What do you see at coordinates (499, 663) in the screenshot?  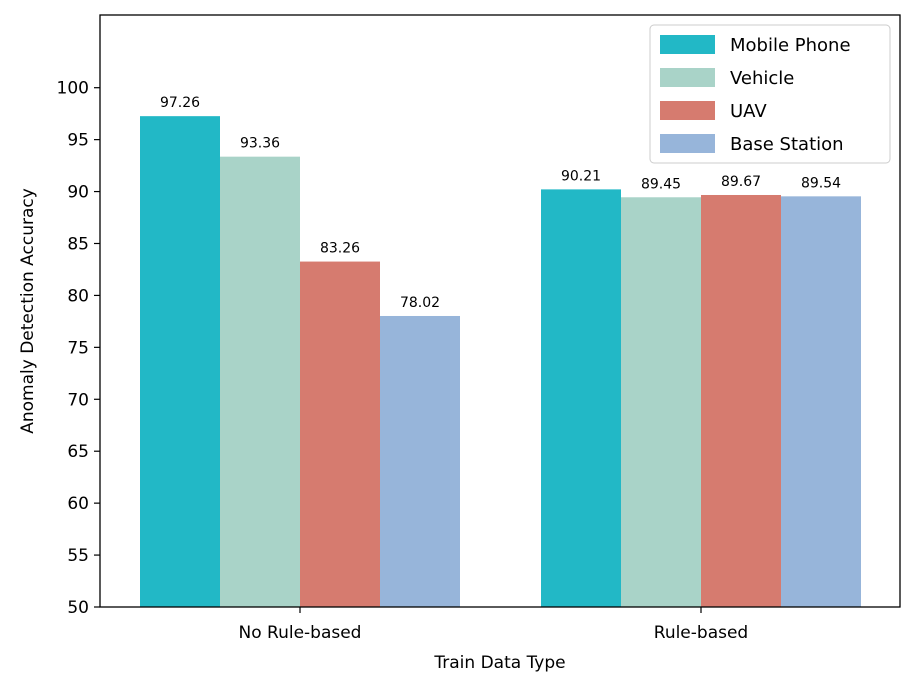 I see `x-axis-label: Train Data Type` at bounding box center [499, 663].